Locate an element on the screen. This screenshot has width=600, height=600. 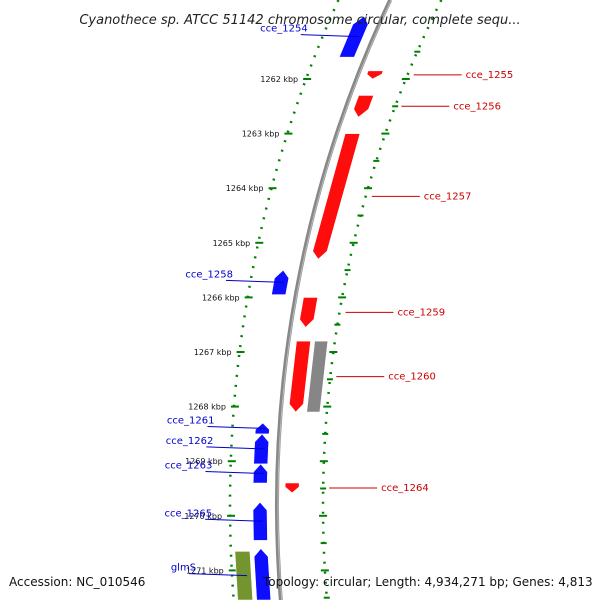
gene-label-cce-1255: cce_1255 is located at coordinates (490, 75).